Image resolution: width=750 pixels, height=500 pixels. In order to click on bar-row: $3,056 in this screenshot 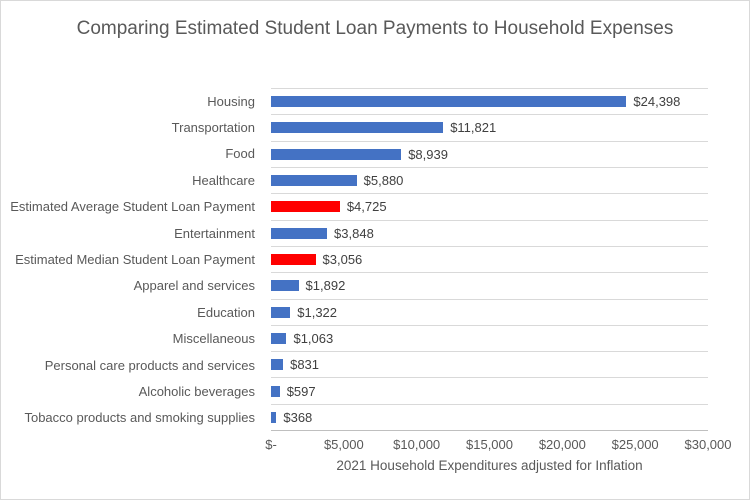, I will do `click(489, 258)`.